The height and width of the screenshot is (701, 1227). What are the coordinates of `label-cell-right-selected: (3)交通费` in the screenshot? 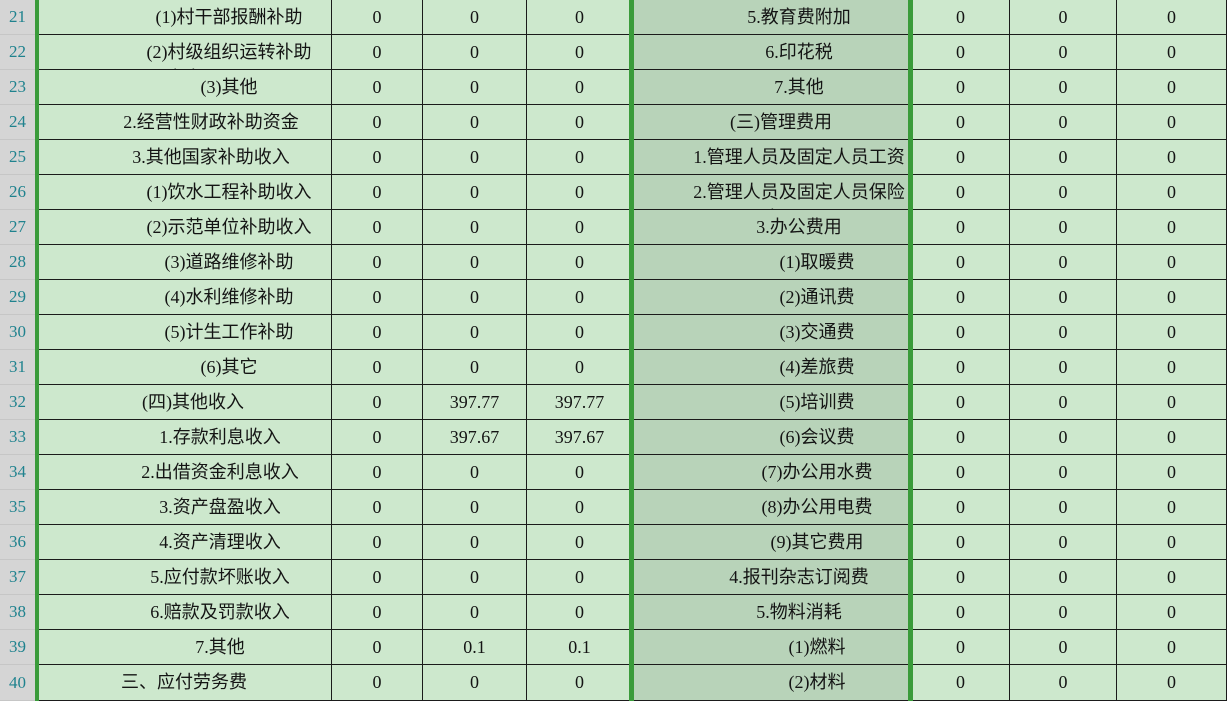 It's located at (772, 332).